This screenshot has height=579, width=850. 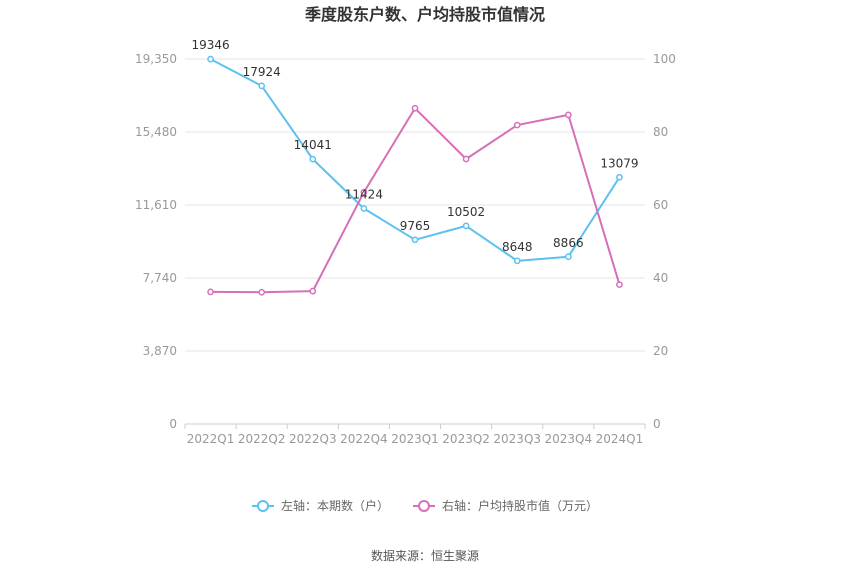 I want to click on left-axis-tick-label: 7,740, so click(x=160, y=278).